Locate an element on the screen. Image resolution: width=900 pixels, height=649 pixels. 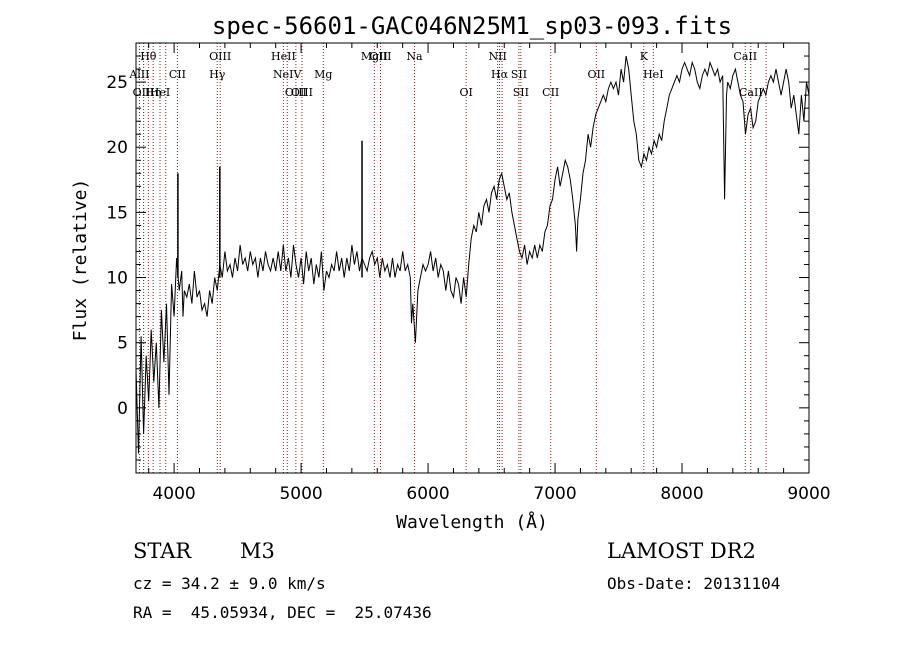
line-label-15: OIII is located at coordinates (380, 56).